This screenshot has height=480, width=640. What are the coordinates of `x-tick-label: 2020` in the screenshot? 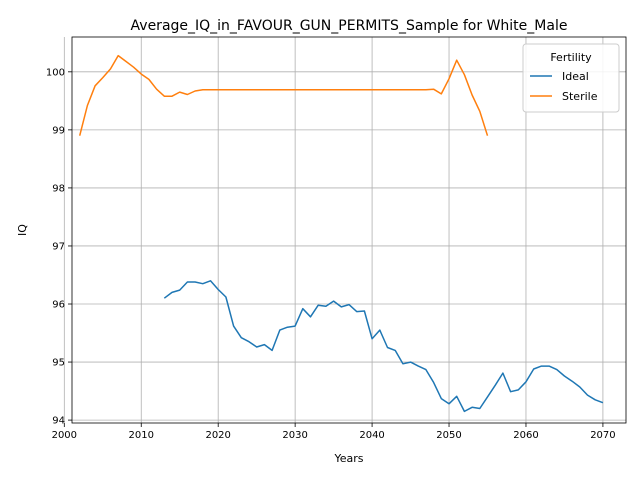 It's located at (217, 435).